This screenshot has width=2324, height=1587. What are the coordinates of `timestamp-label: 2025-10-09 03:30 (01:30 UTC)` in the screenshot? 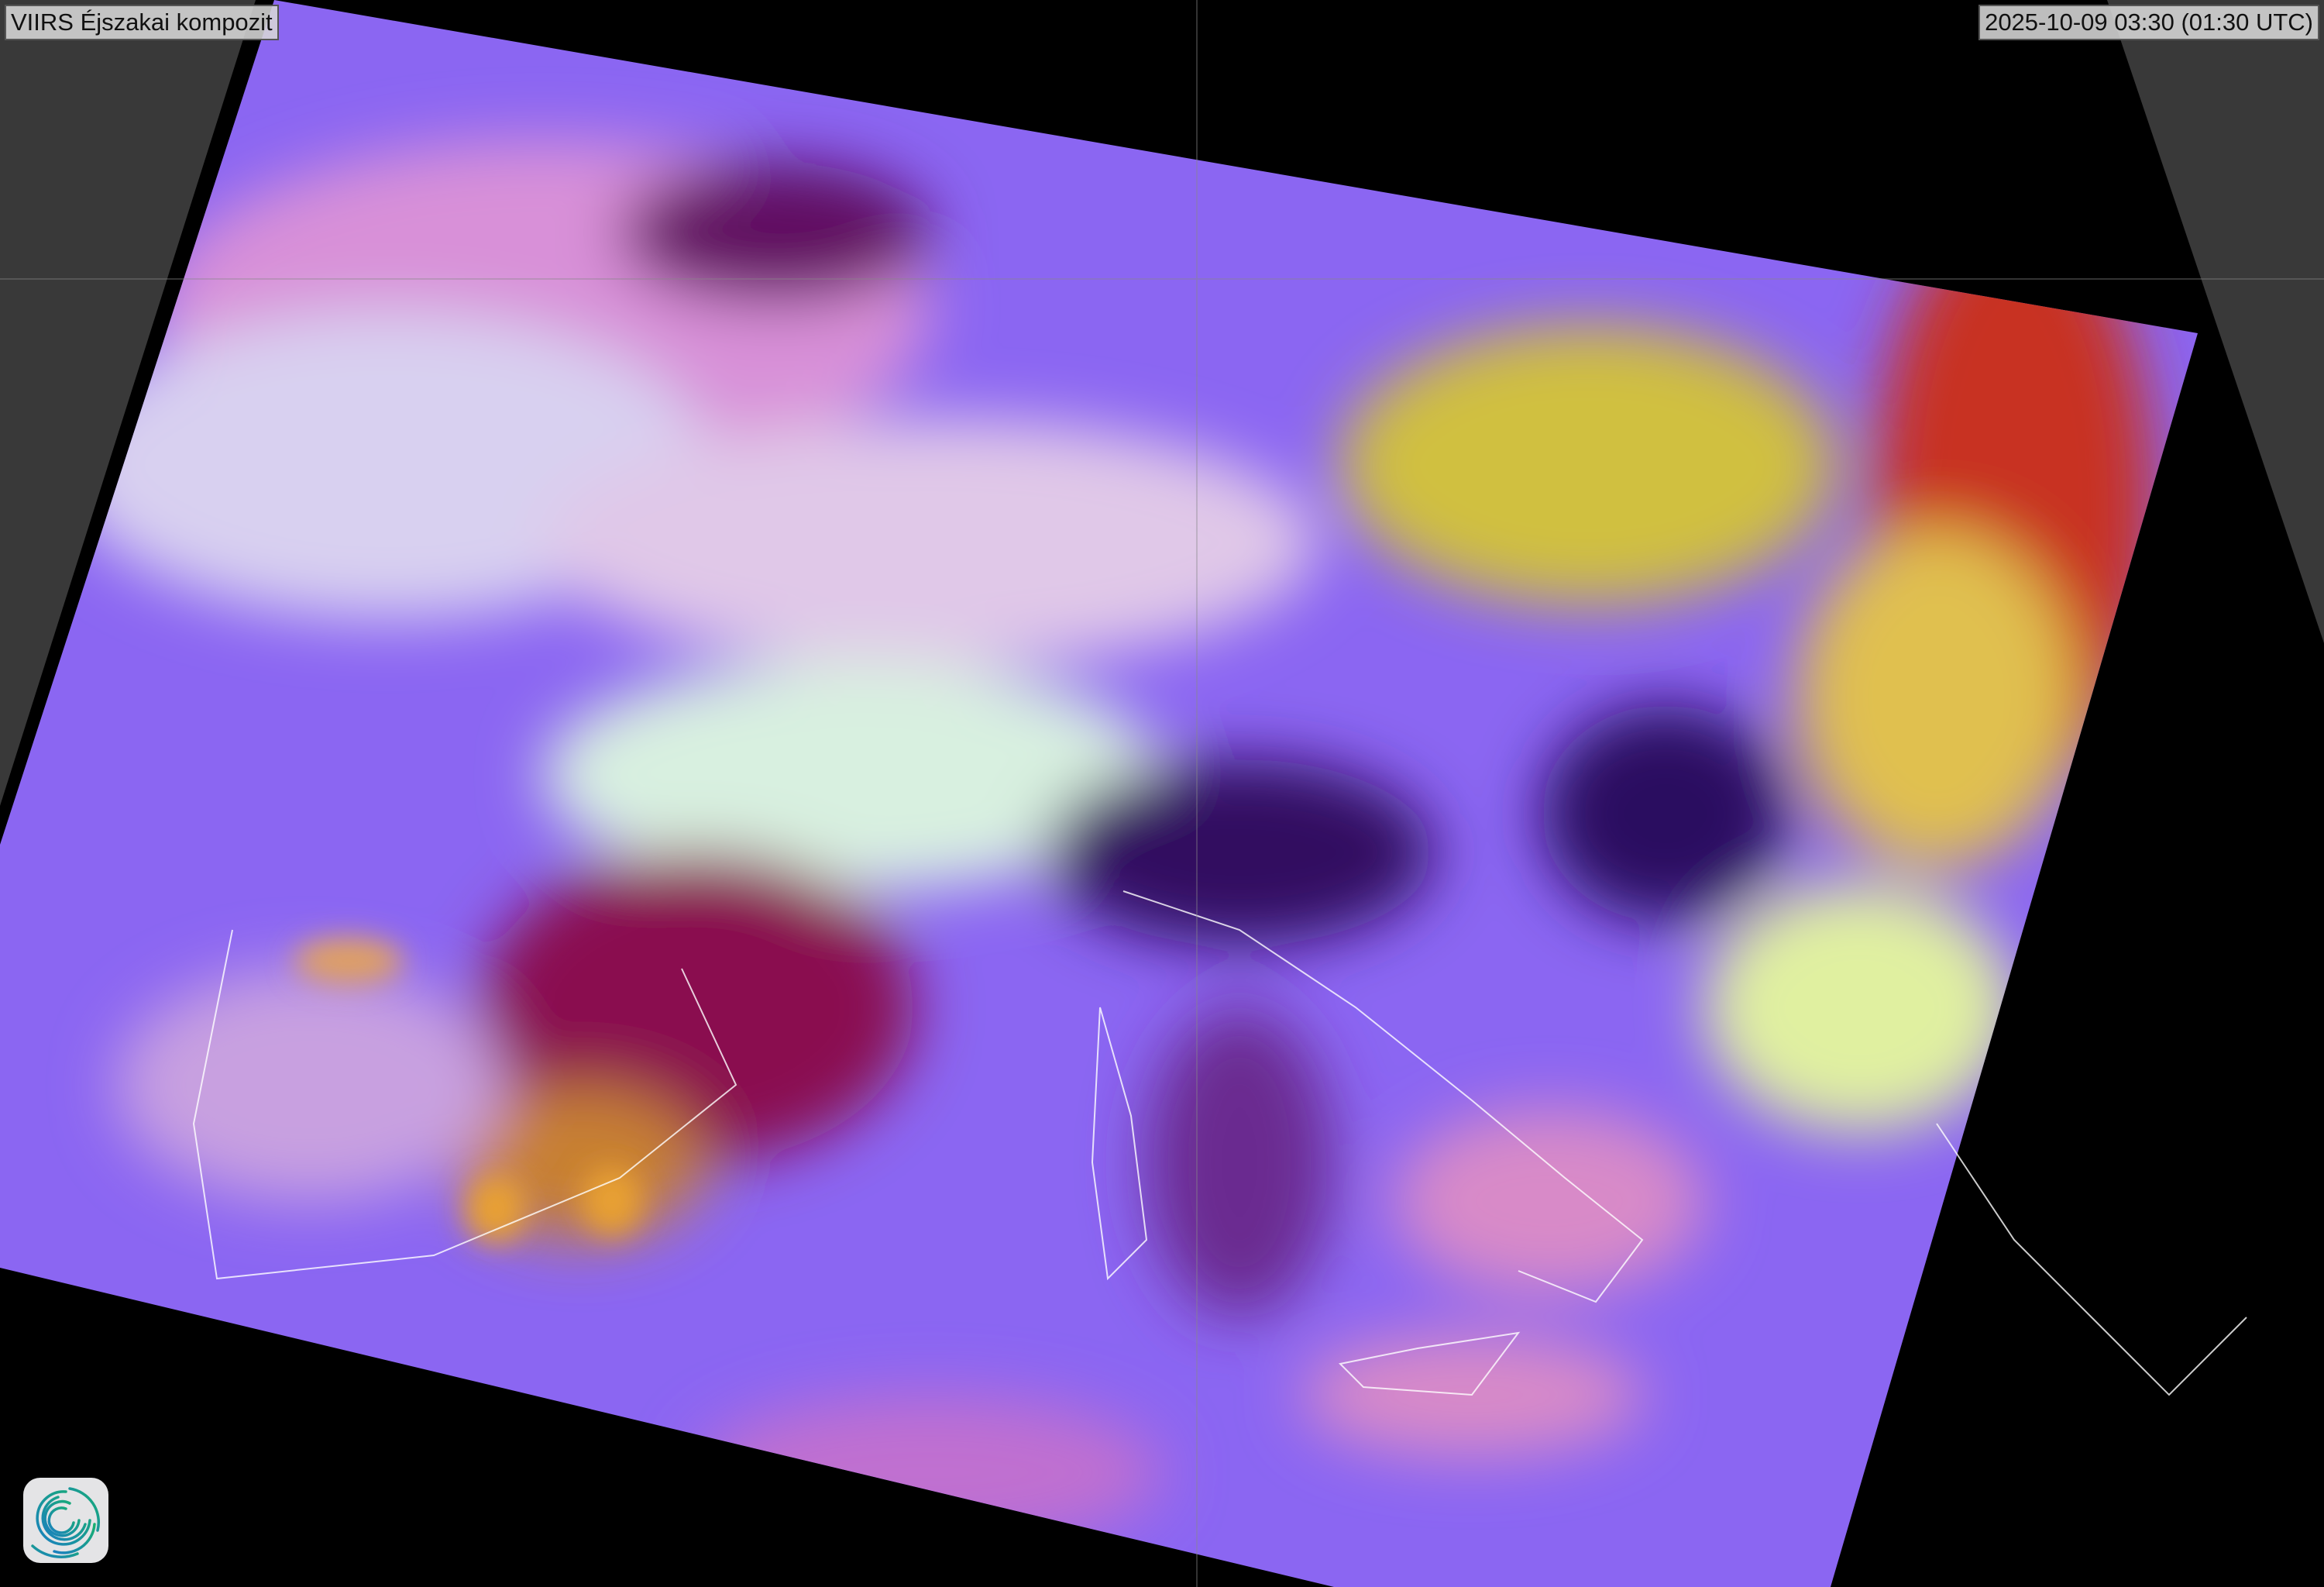 It's located at (2148, 22).